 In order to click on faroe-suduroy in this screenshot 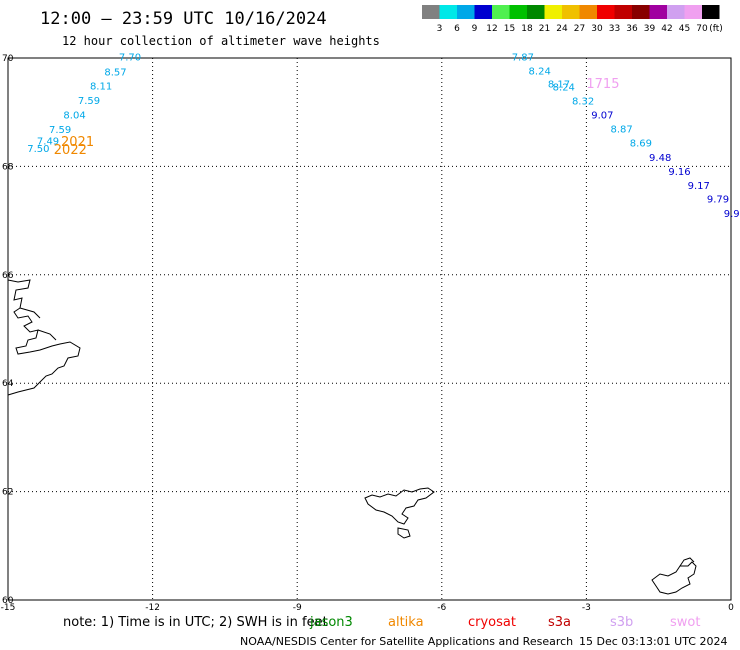, I will do `click(404, 533)`.